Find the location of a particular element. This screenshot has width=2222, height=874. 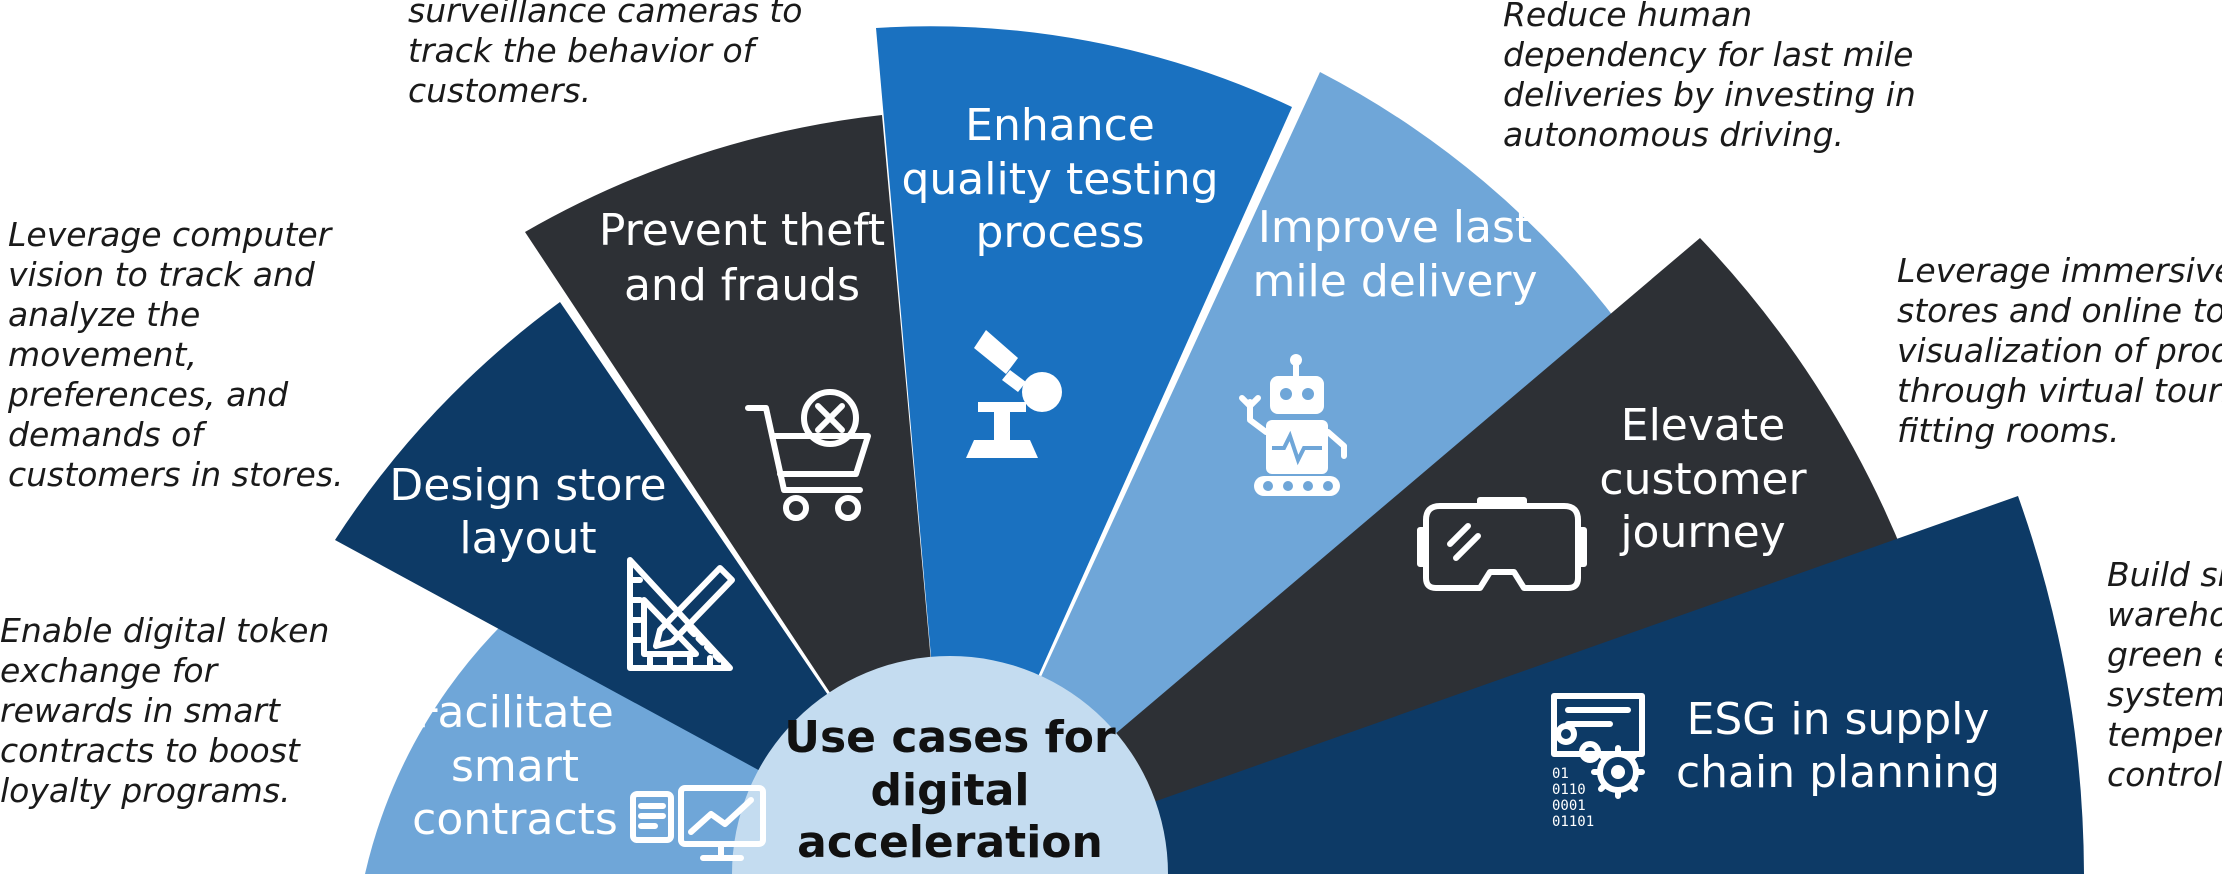

binary-line-1: 01 is located at coordinates (1560, 774).